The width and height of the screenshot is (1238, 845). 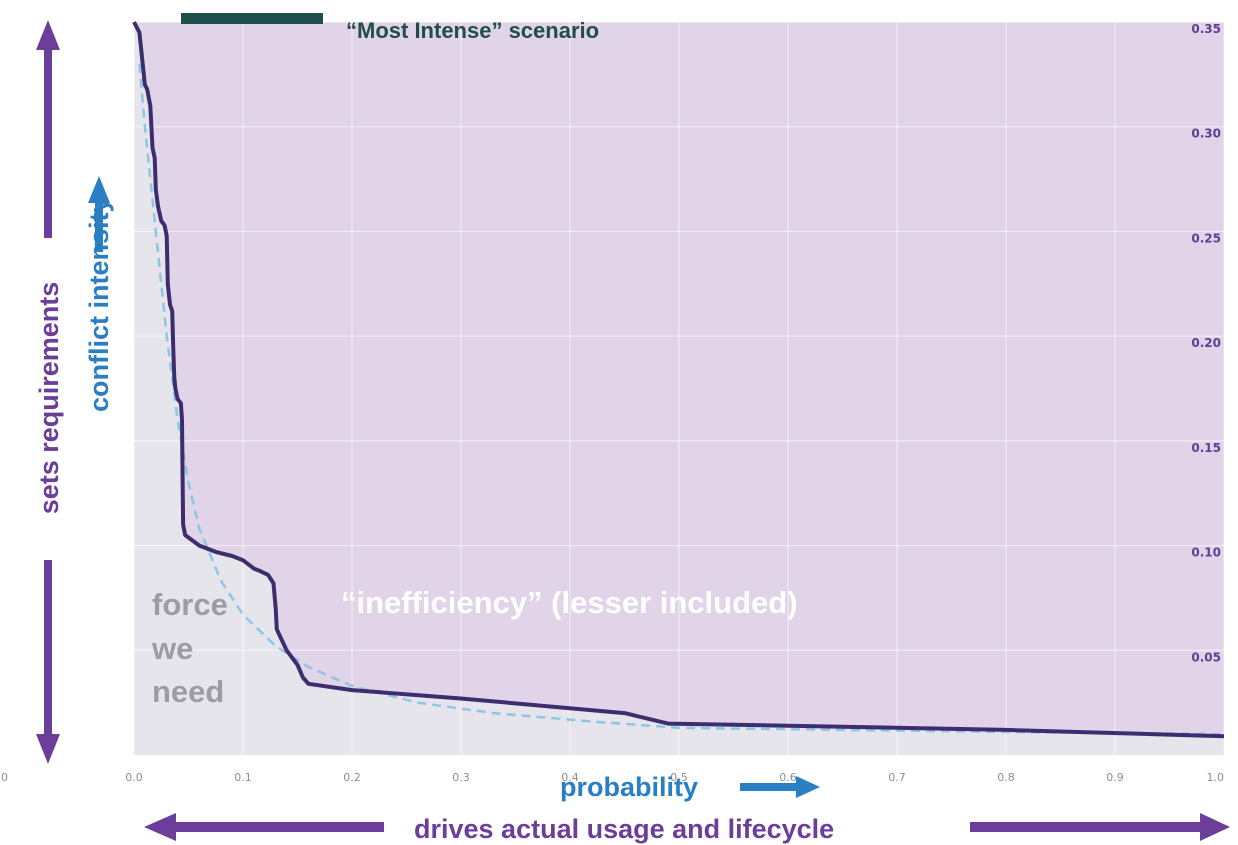 I want to click on left-edge-tick-fragment: 0, so click(x=4, y=777).